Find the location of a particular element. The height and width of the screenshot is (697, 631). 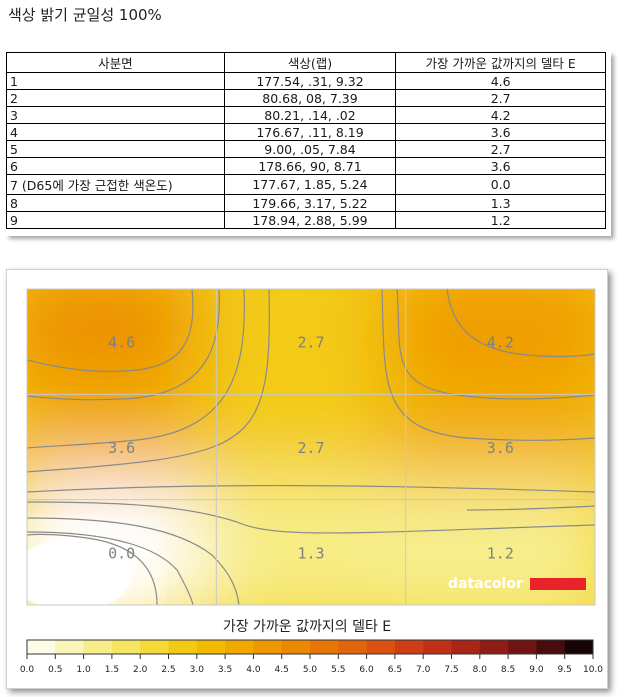

cell-lab: 179.66, 3.17, 5.22 is located at coordinates (310, 203).